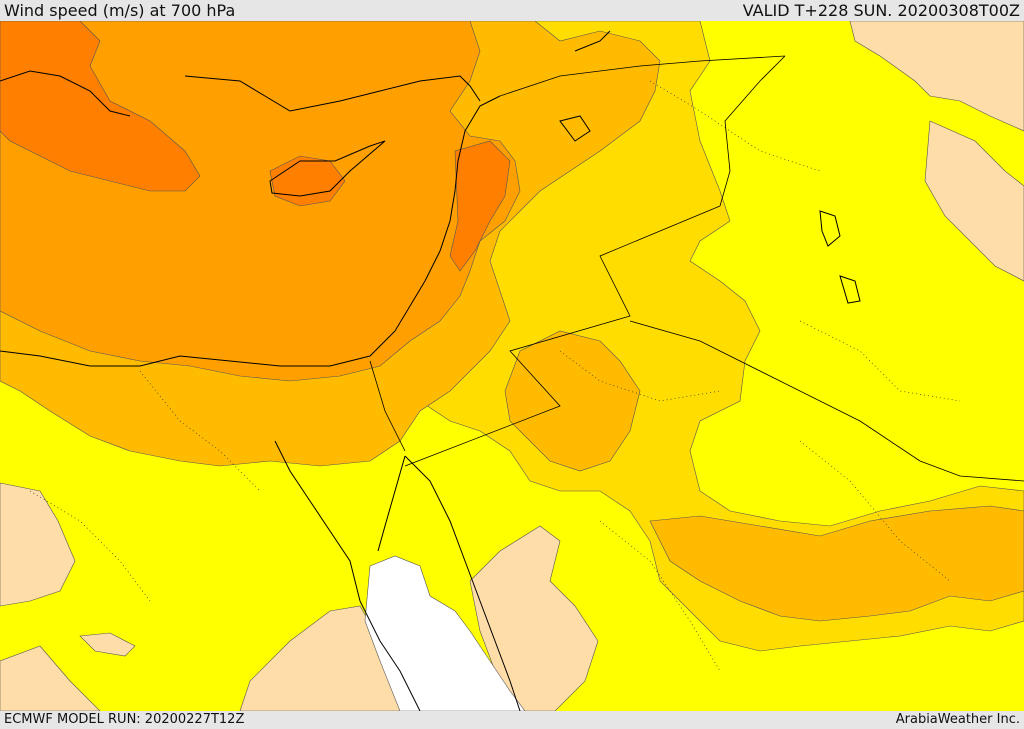 This screenshot has width=1024, height=729. What do you see at coordinates (38, 544) in the screenshot?
I see `wind-band-tan-egypt` at bounding box center [38, 544].